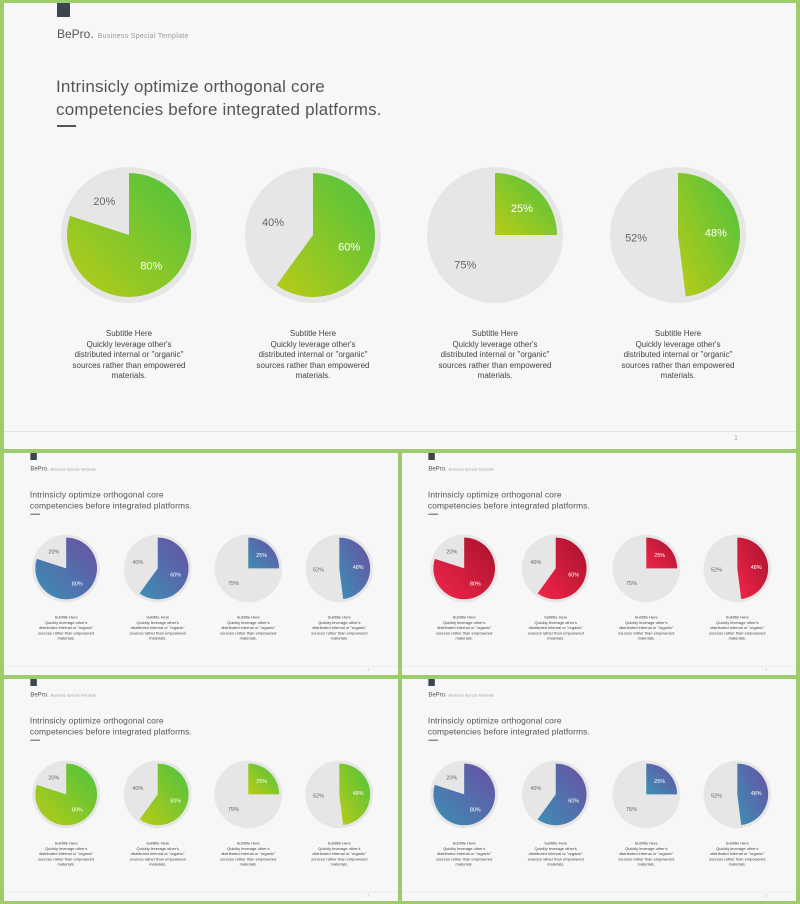 Image resolution: width=800 pixels, height=904 pixels. What do you see at coordinates (400, 431) in the screenshot?
I see `footer-divider` at bounding box center [400, 431].